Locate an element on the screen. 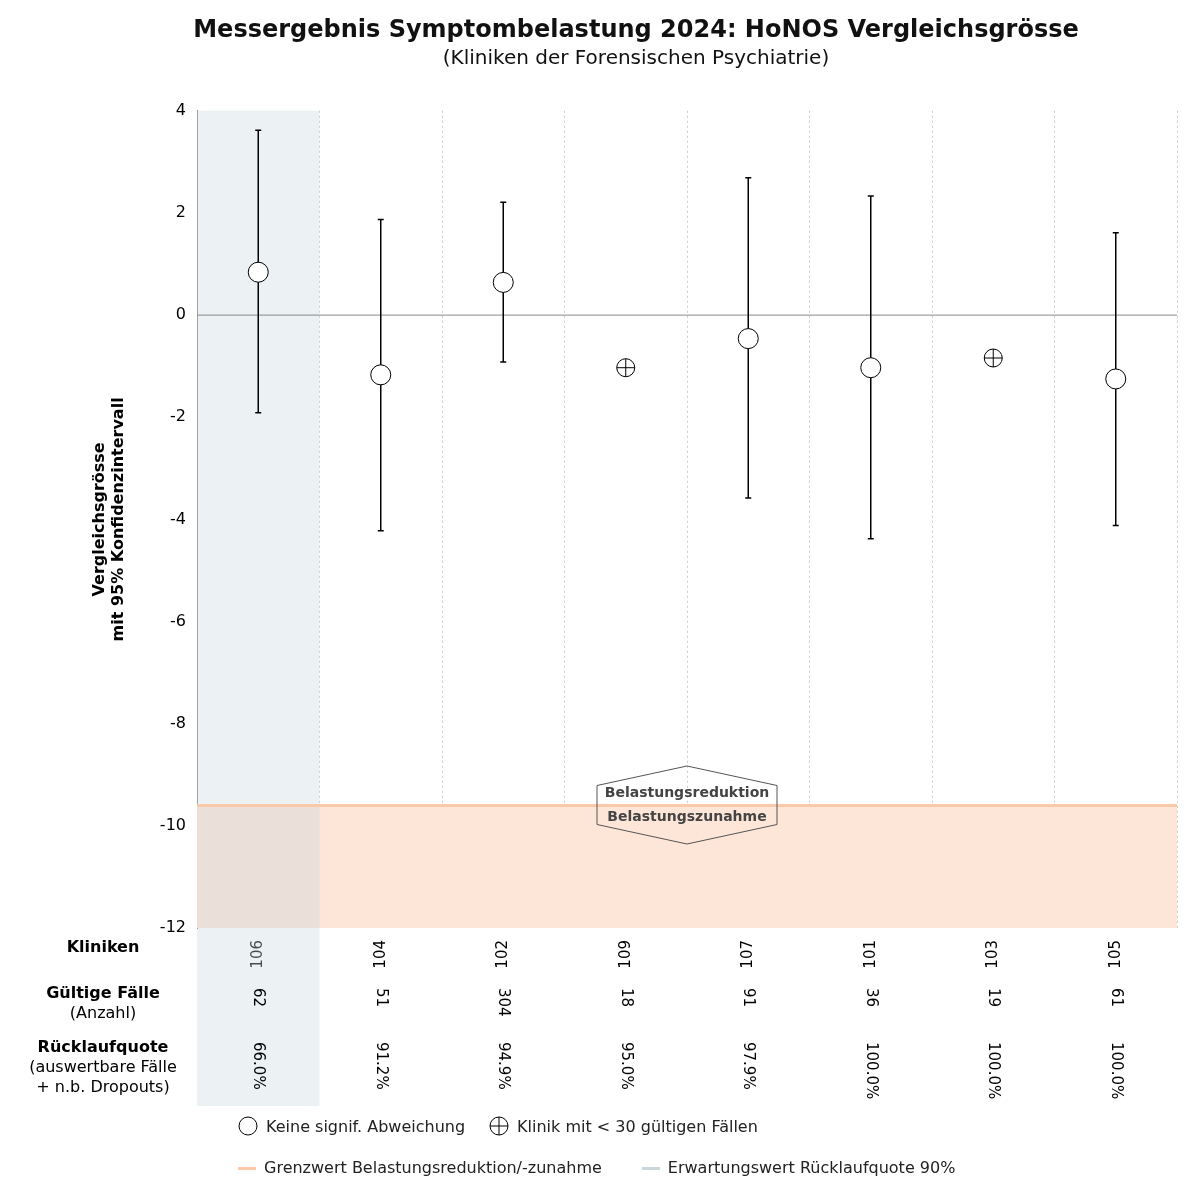 The image size is (1197, 1202). x-tick-label: 107 is located at coordinates (747, 954).